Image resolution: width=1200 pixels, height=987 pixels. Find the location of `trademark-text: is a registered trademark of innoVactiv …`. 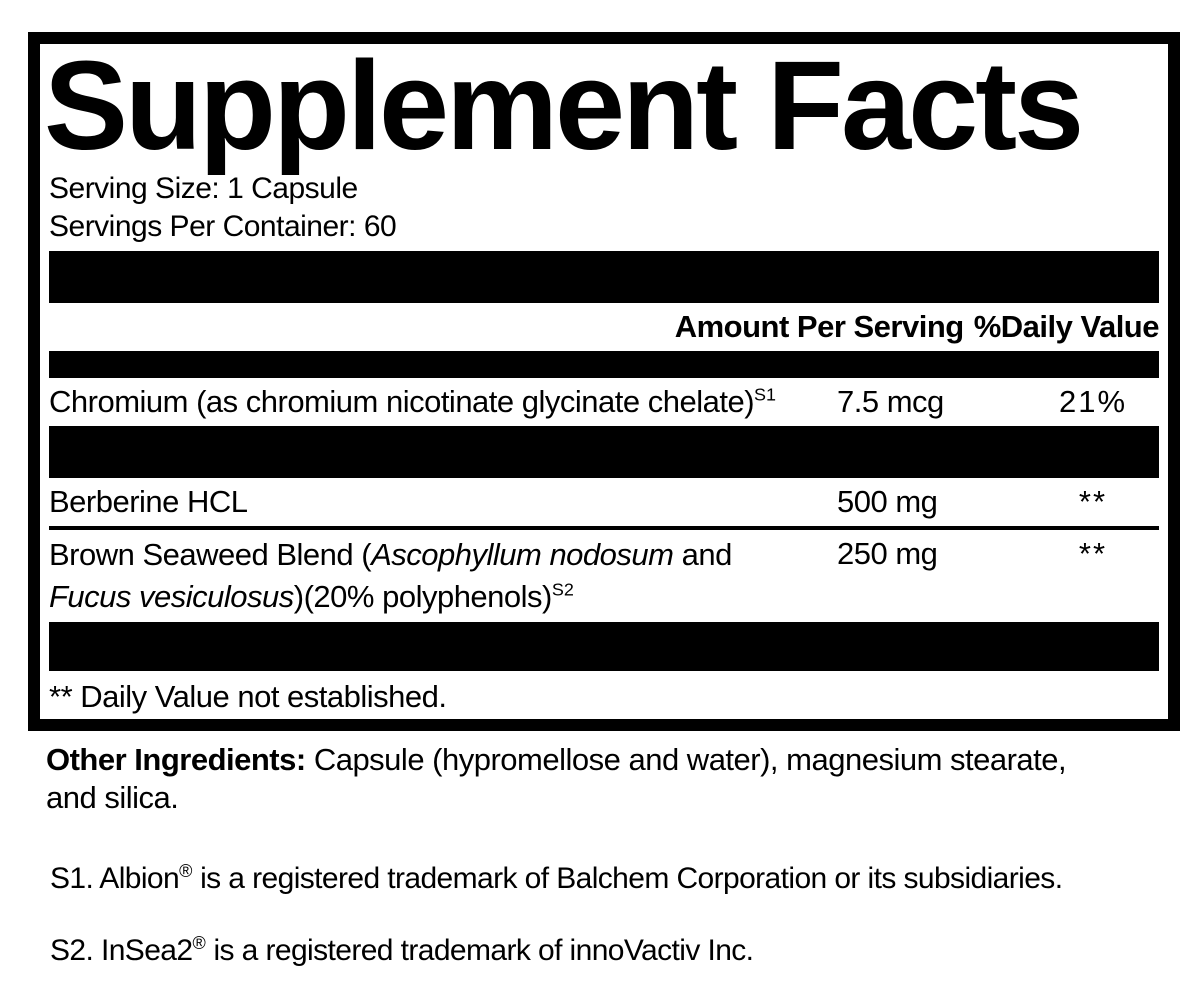

trademark-text: is a registered trademark of innoVactiv … is located at coordinates (479, 950).